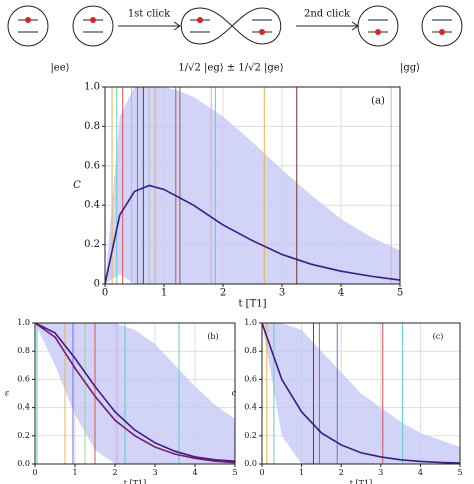 Image resolution: width=474 pixels, height=484 pixels. I want to click on y-tick-label: 0, so click(97, 284).